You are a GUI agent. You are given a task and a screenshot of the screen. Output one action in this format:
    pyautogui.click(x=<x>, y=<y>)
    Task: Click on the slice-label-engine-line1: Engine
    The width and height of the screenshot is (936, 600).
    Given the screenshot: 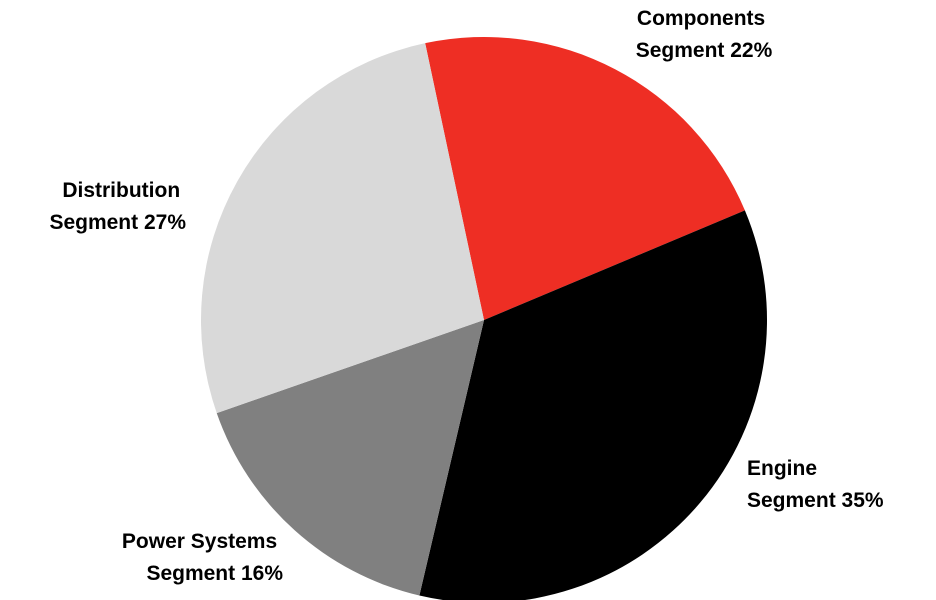 What is the action you would take?
    pyautogui.click(x=782, y=468)
    